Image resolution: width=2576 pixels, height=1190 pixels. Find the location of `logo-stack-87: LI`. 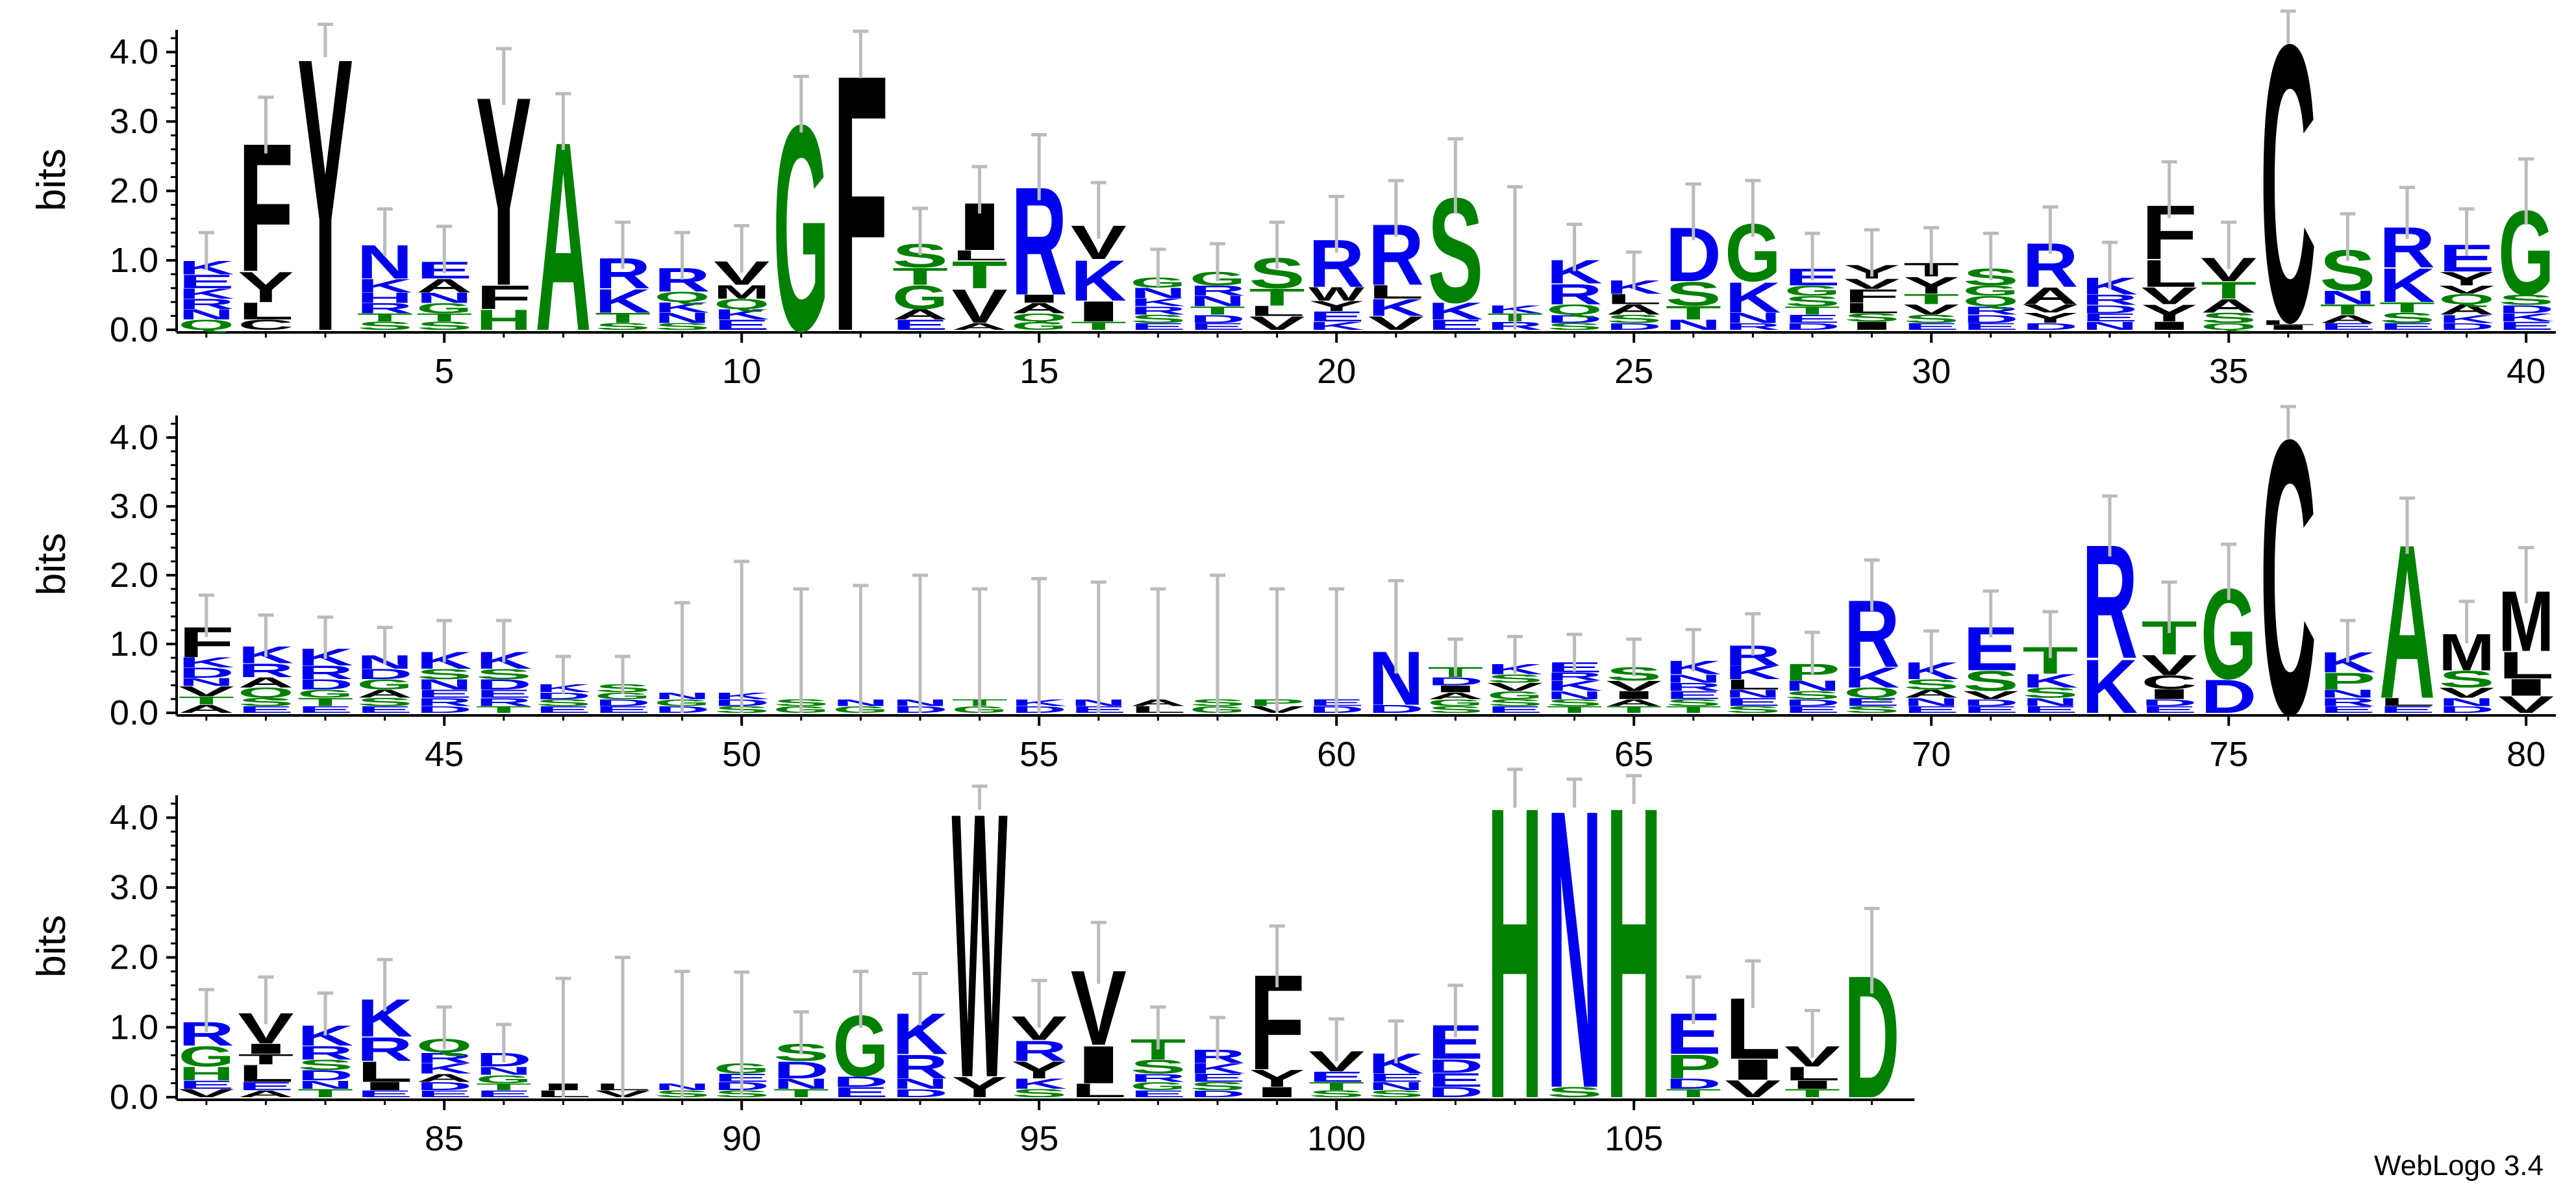

logo-stack-87: LI is located at coordinates (563, 1037).